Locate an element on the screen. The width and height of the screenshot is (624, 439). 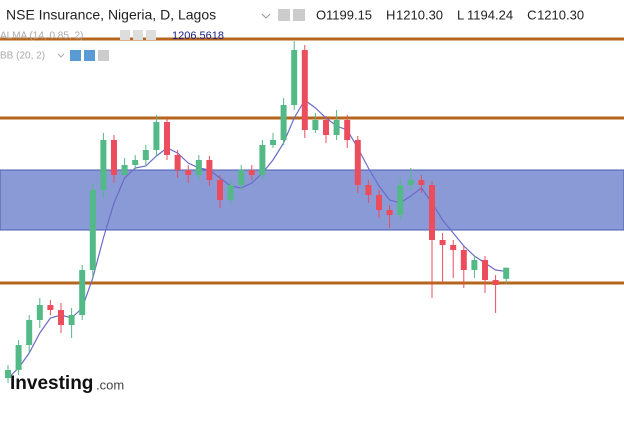
bb-label: BB (20, 2) is located at coordinates (22, 56).